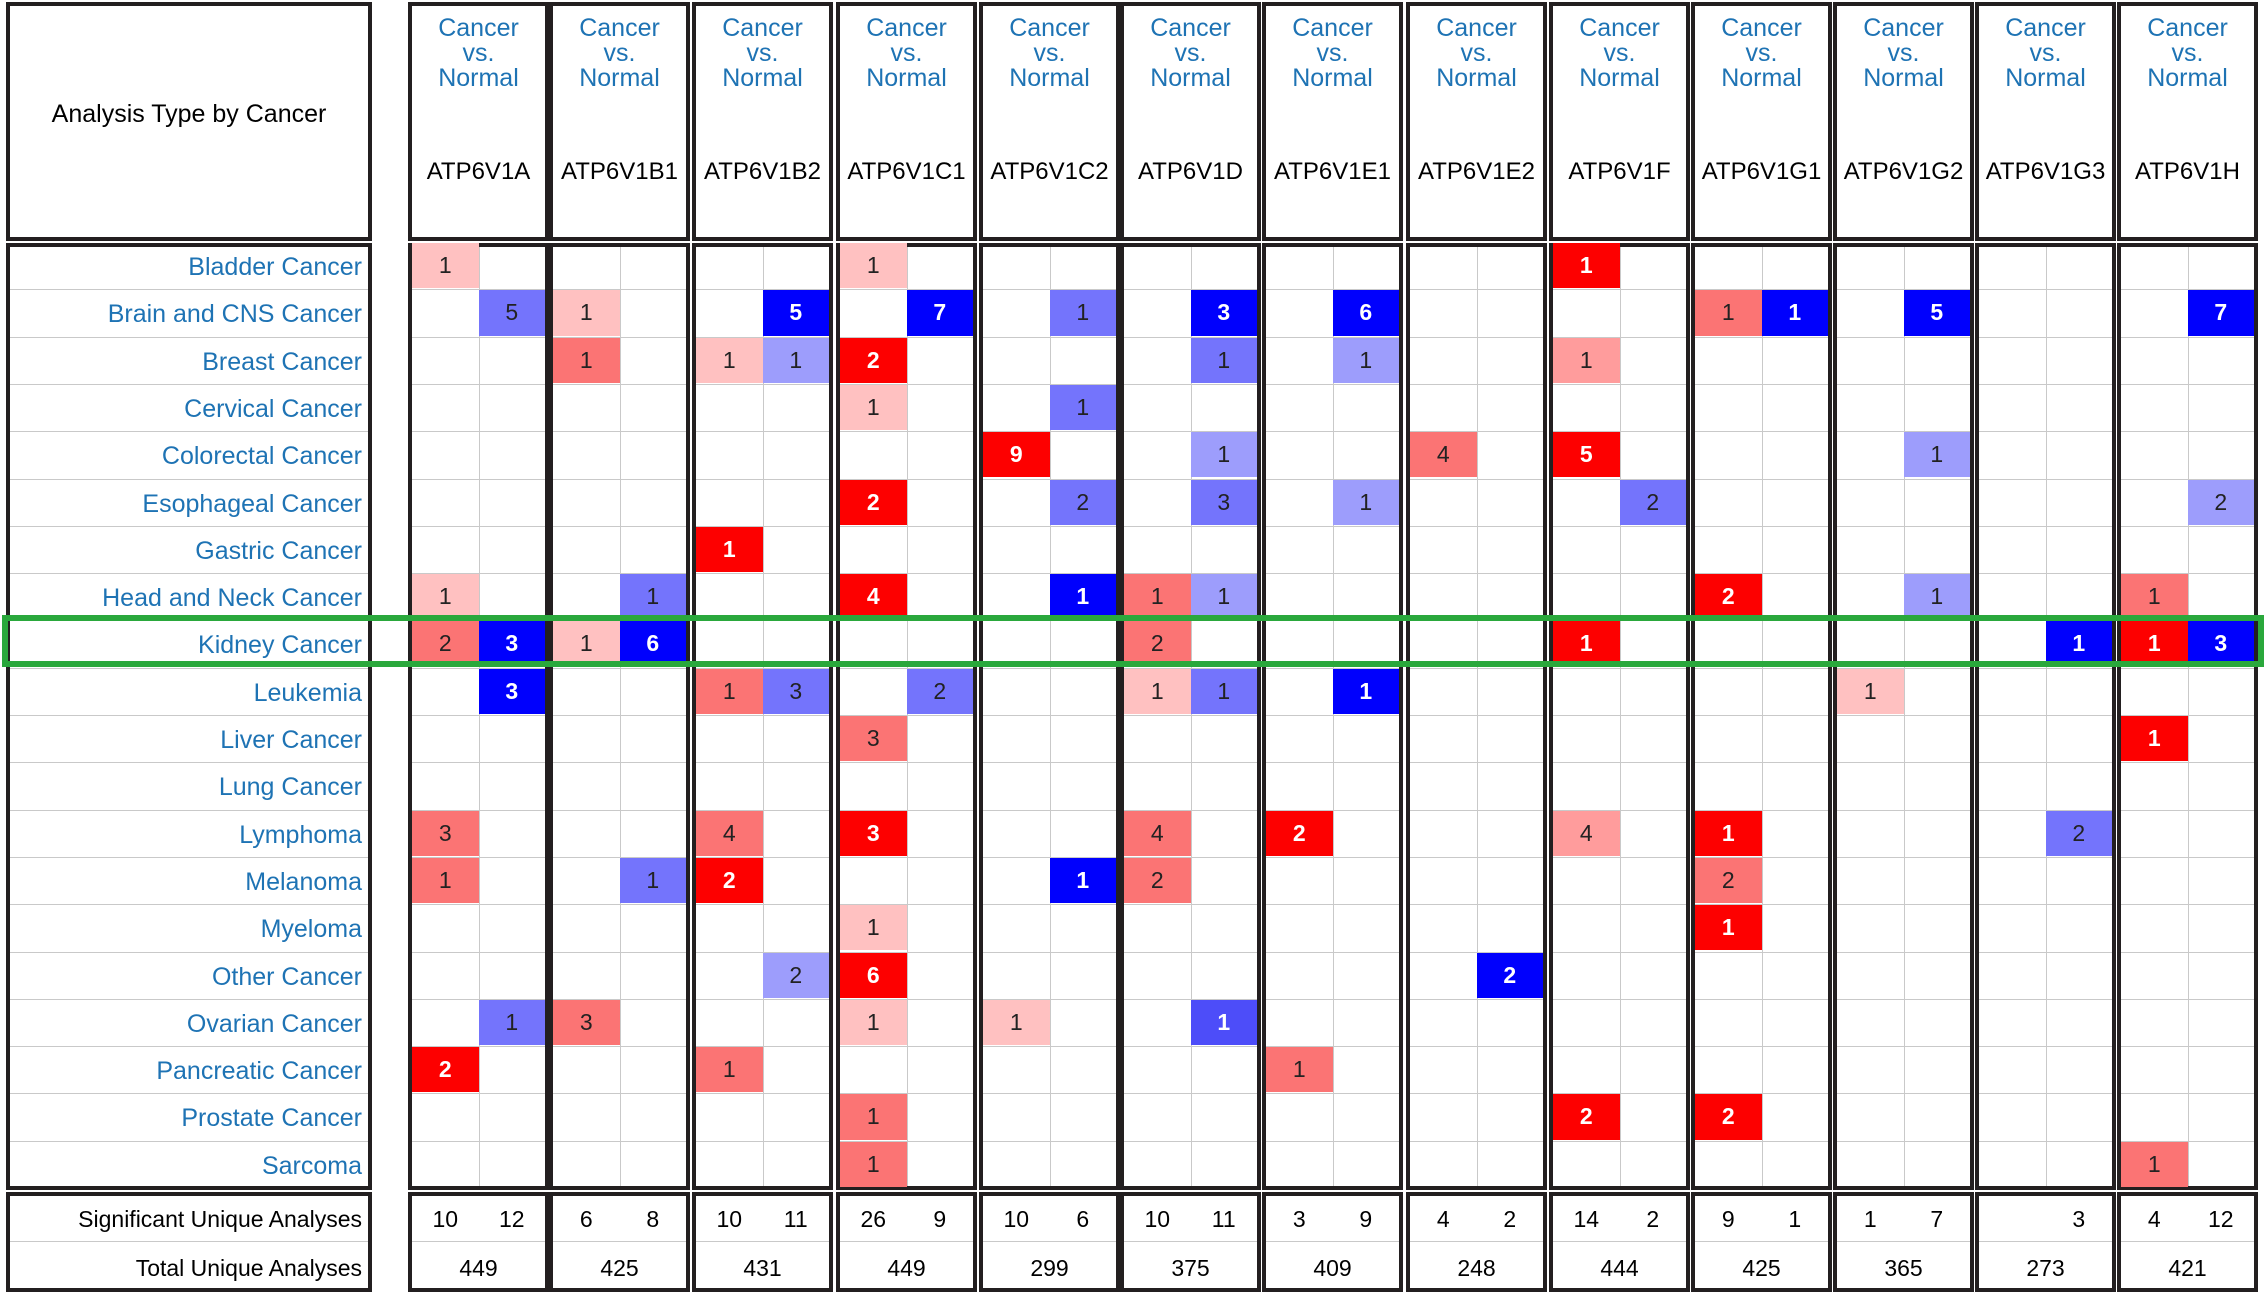 Image resolution: width=2264 pixels, height=1292 pixels. What do you see at coordinates (906, 78) in the screenshot?
I see `analysis-type-label-atp6v1c1: Normal` at bounding box center [906, 78].